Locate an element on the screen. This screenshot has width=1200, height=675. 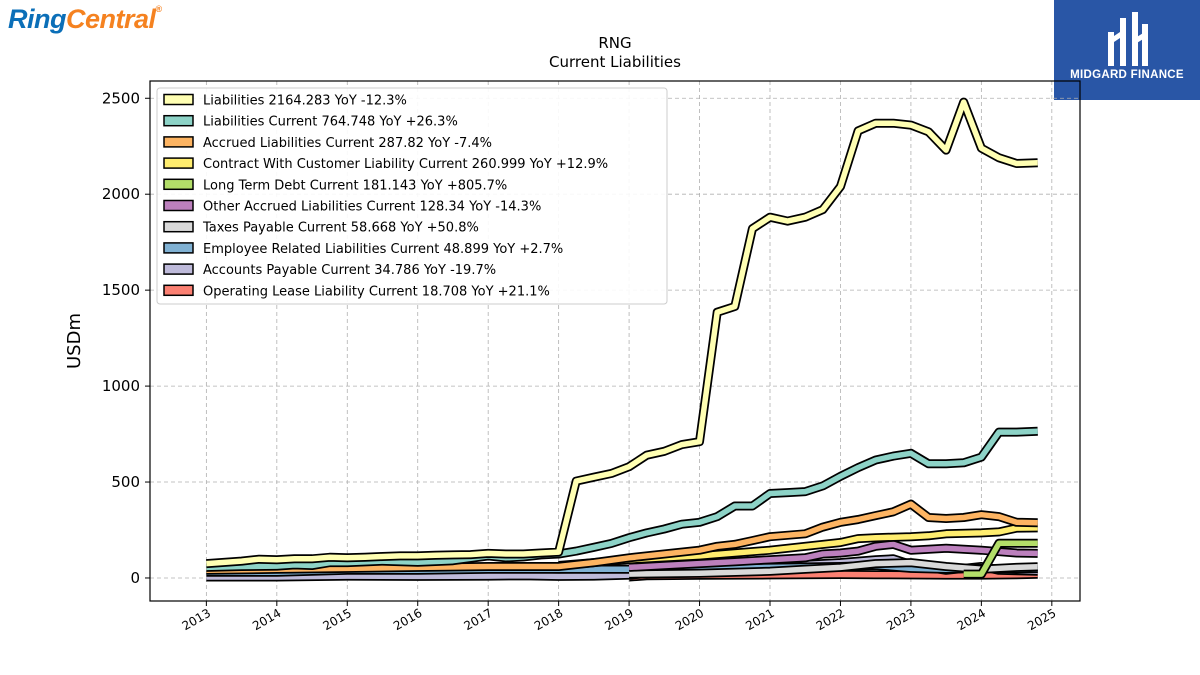
x-tick-label: 2021 is located at coordinates (759, 619).